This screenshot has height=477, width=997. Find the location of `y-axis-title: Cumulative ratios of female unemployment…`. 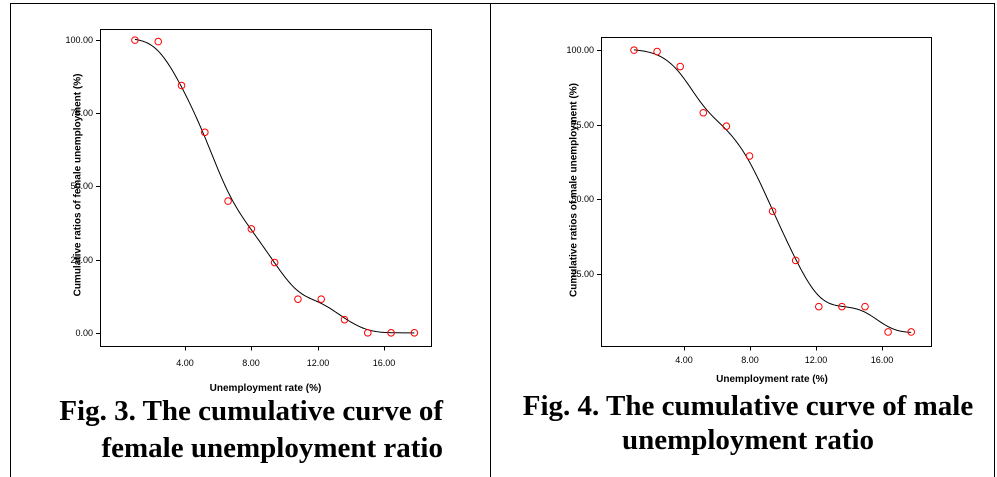

y-axis-title: Cumulative ratios of female unemployment… is located at coordinates (78, 185).